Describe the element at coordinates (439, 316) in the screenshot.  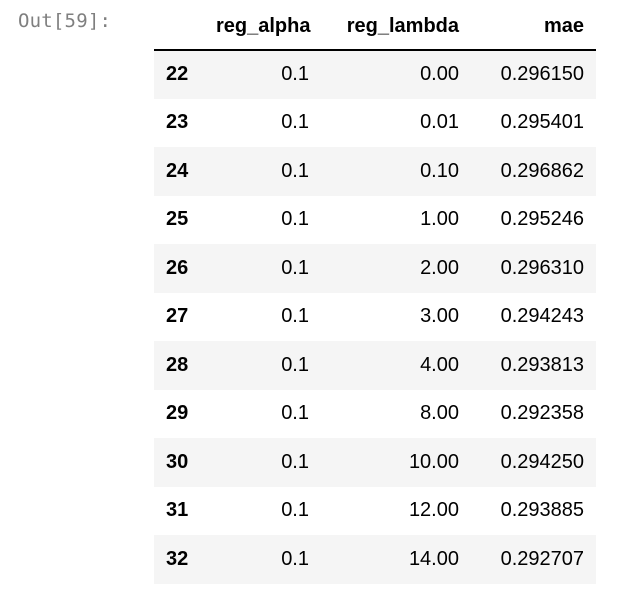
I see `cell-reg-lambda: 3.00` at that location.